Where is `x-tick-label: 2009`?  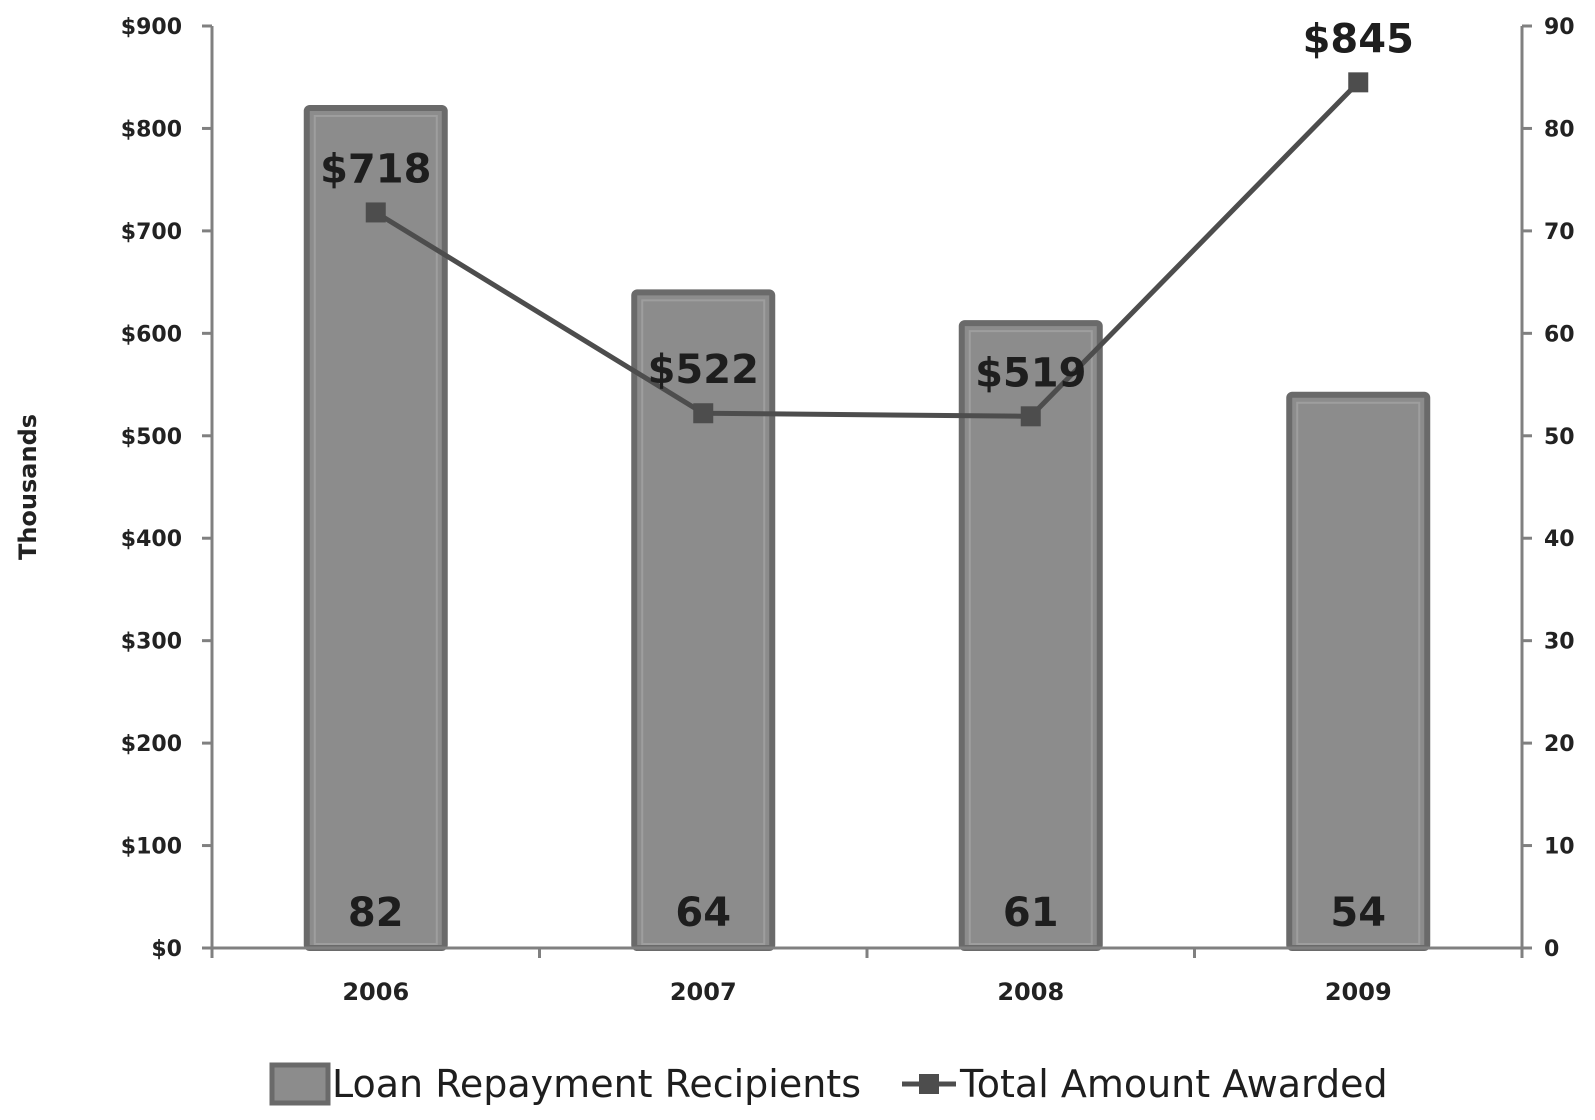 x-tick-label: 2009 is located at coordinates (1358, 992).